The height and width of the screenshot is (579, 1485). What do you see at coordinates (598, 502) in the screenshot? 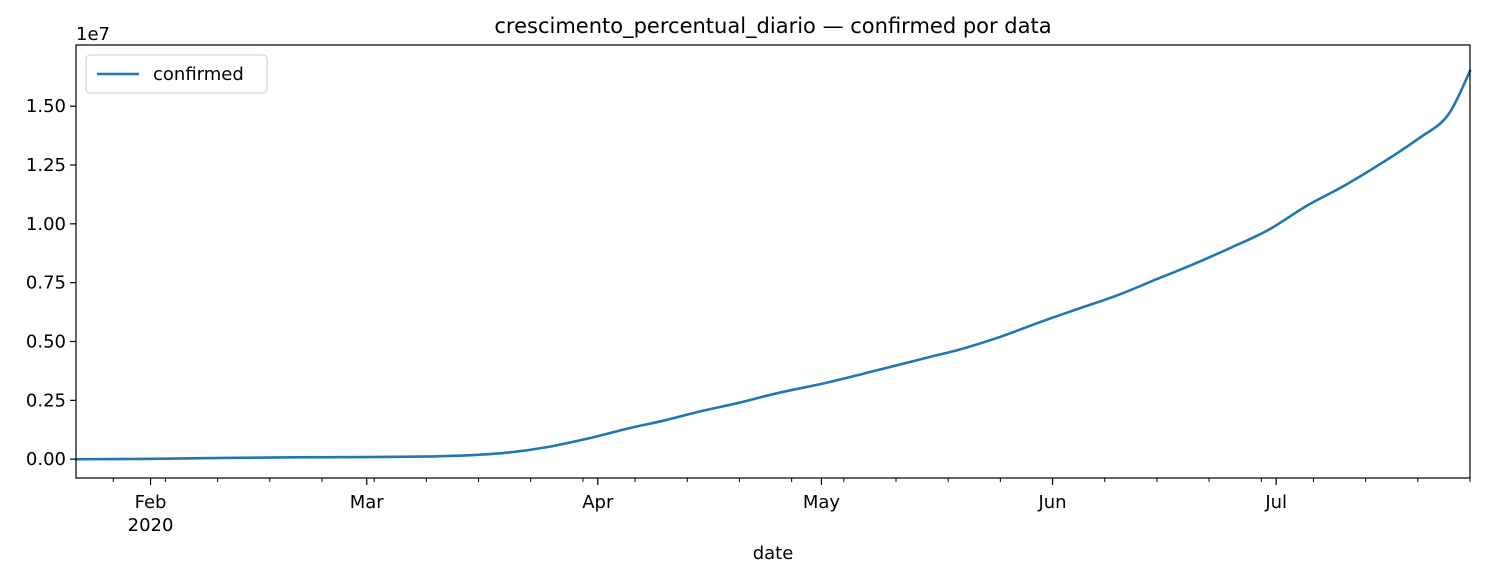
I see `x-tick-label: Apr` at bounding box center [598, 502].